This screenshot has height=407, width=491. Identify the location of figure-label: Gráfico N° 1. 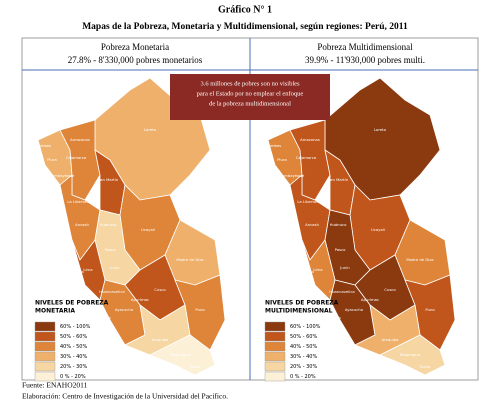
(245, 9).